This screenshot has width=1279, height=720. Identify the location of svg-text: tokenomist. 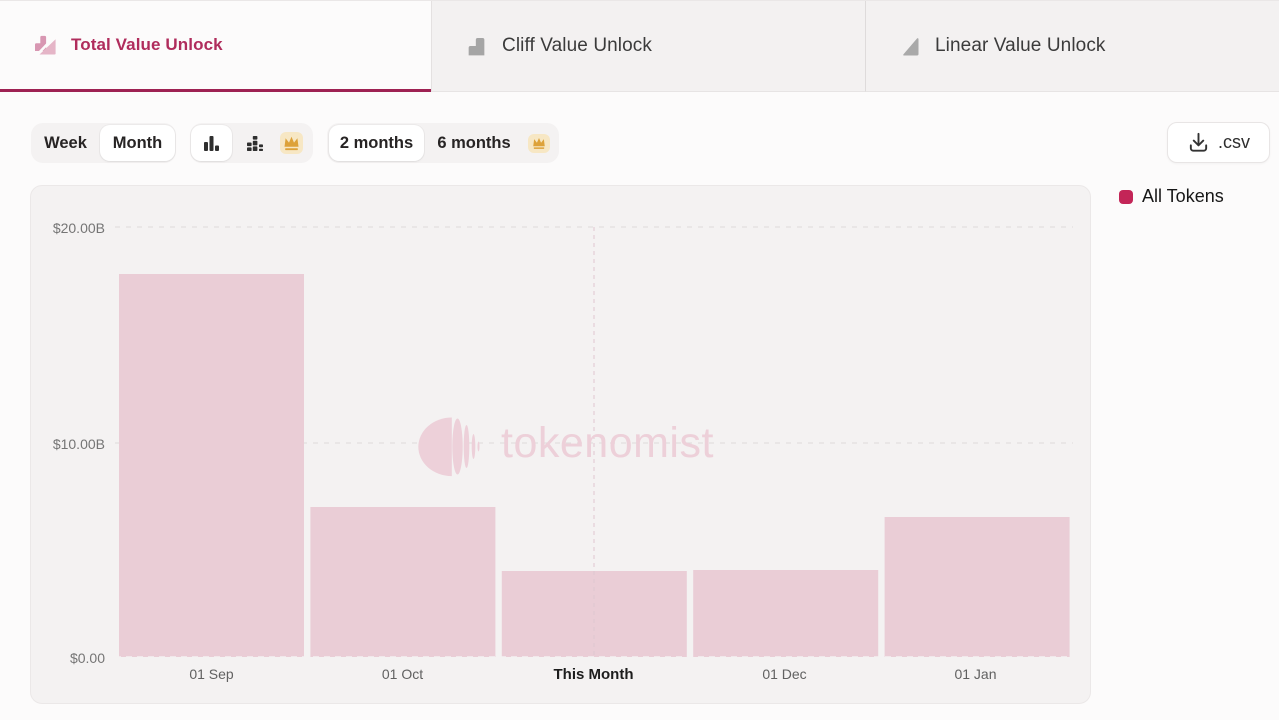
(607, 443).